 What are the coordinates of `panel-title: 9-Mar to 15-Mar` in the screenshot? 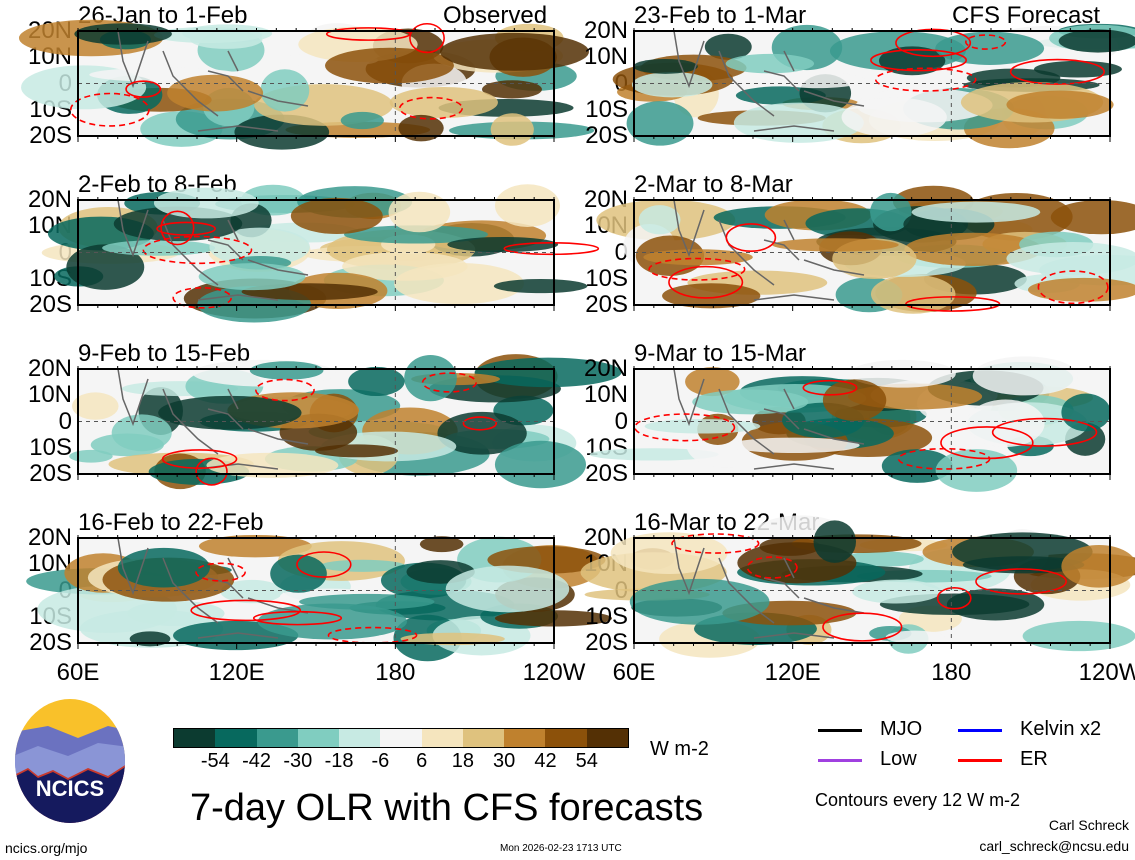 It's located at (720, 353).